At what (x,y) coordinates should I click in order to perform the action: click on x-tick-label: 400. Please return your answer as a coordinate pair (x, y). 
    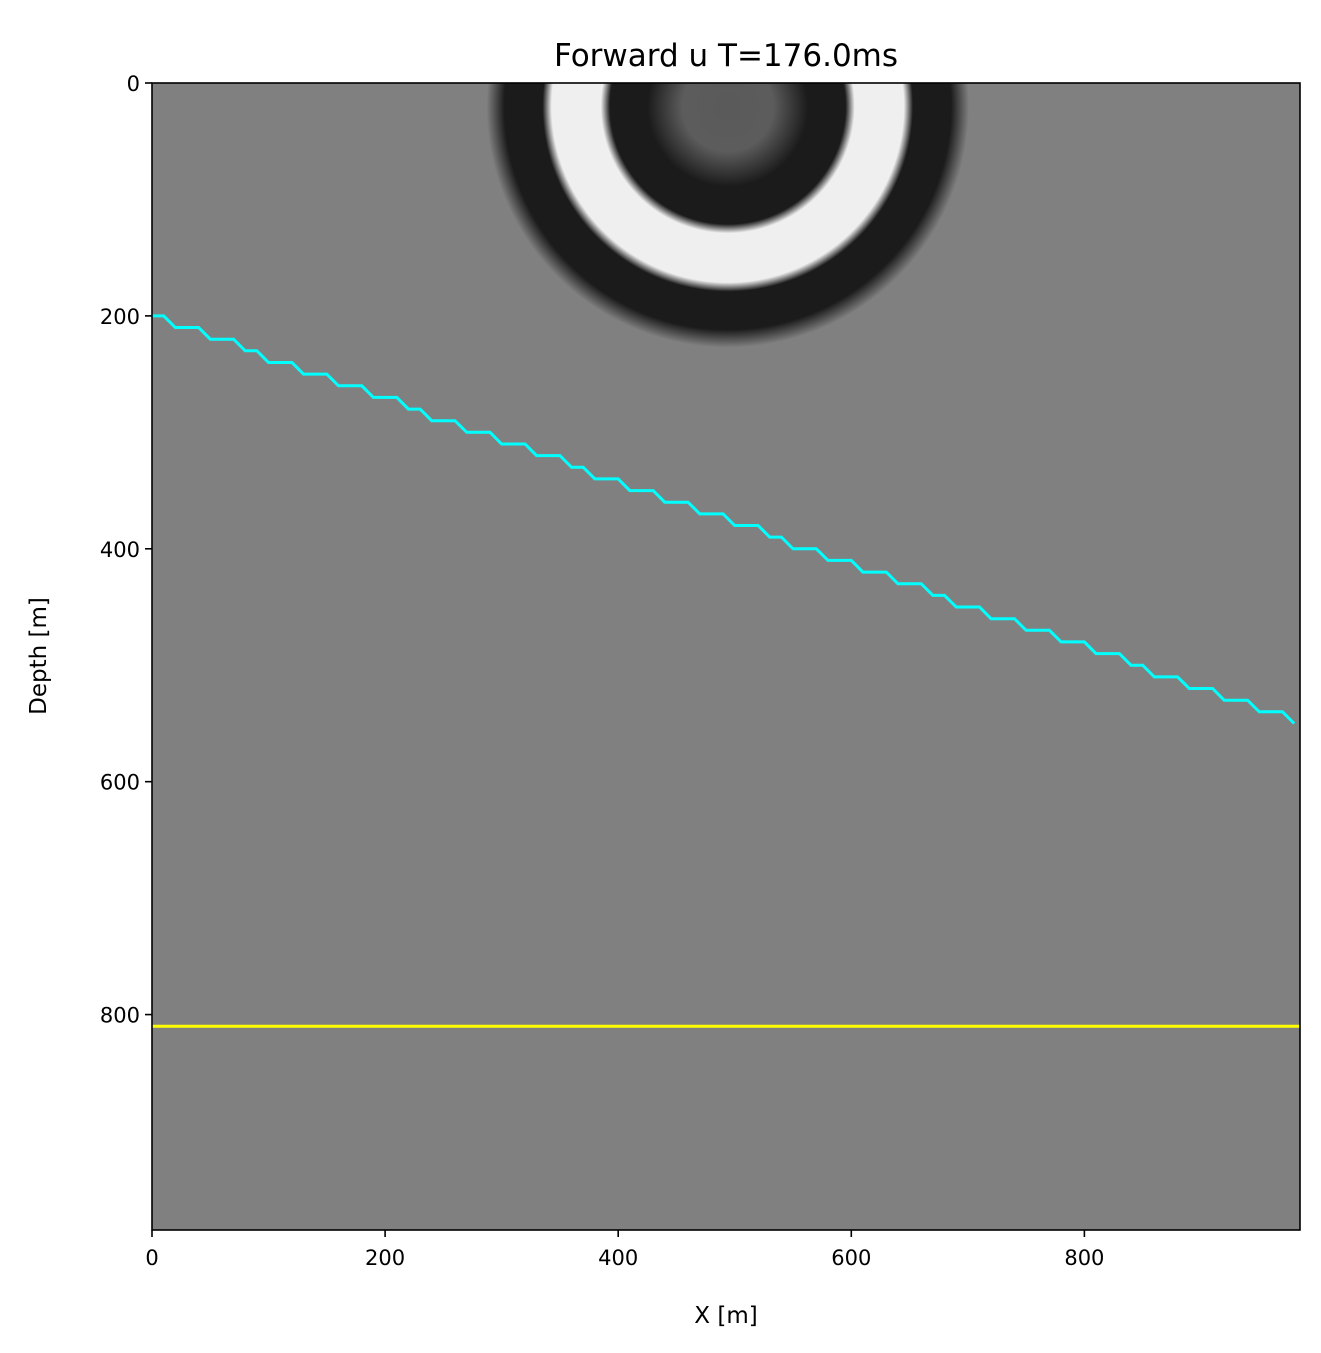
    Looking at the image, I should click on (618, 1258).